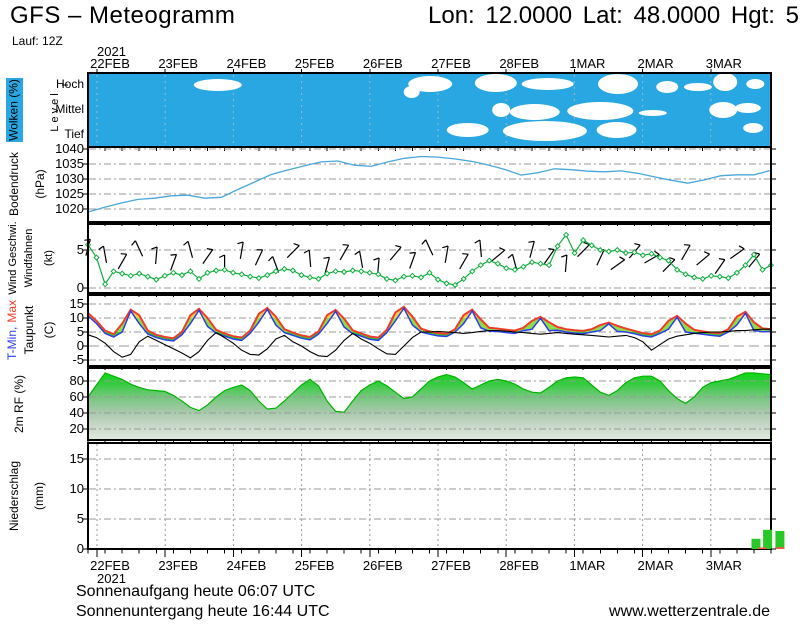  What do you see at coordinates (69, 178) in the screenshot?
I see `svg-text: 1030` at bounding box center [69, 178].